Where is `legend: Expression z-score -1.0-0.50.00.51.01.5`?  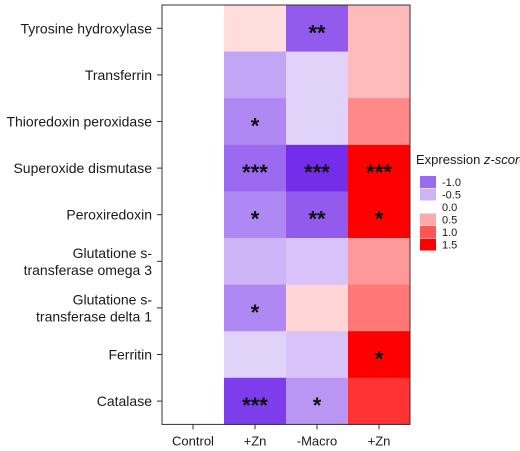 legend: Expression z-score -1.0-0.50.00.51.01.5 is located at coordinates (468, 202).